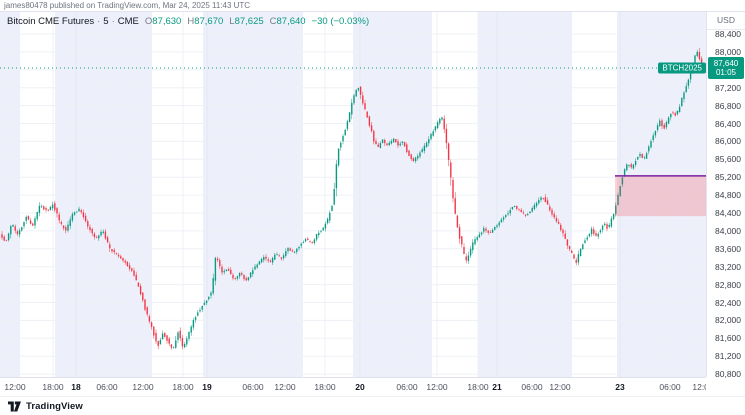  Describe the element at coordinates (728, 141) in the screenshot. I see `price-tick-label: 86,000` at that location.